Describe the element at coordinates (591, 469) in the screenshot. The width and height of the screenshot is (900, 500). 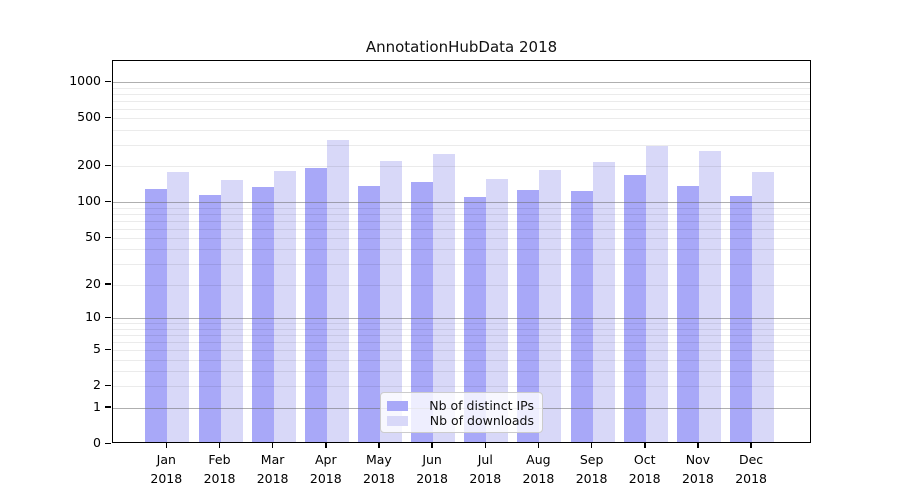
I see `x-tick-label-sep: Sep 2018` at that location.